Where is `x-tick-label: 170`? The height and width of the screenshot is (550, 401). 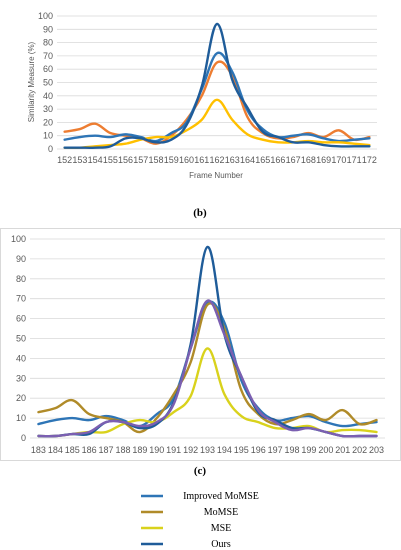
x-tick-label: 170 is located at coordinates (338, 160).